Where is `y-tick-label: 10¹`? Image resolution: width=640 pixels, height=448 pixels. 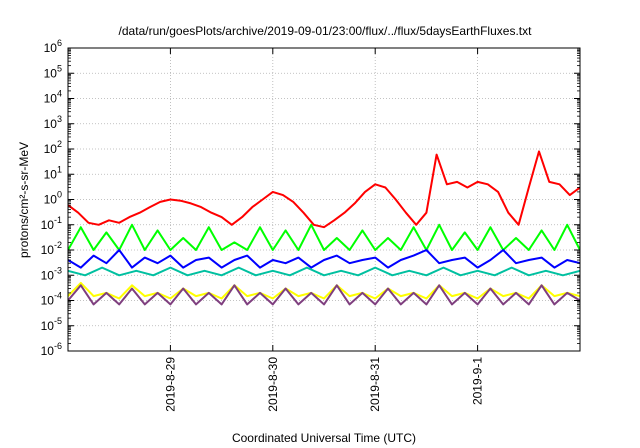 y-tick-label: 10¹ is located at coordinates (53, 172).